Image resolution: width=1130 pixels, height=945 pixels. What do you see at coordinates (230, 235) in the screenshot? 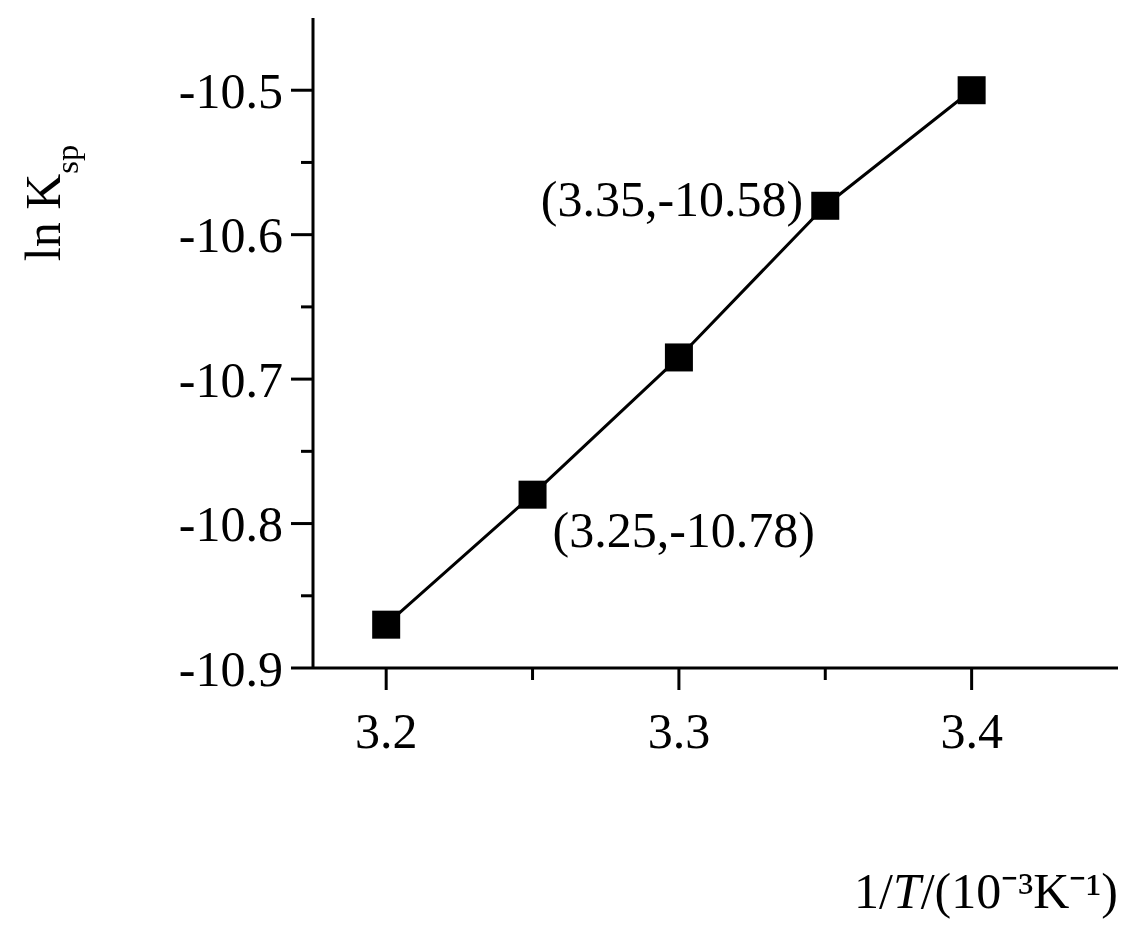
I see `y-tick-label: -10.6` at bounding box center [230, 235].